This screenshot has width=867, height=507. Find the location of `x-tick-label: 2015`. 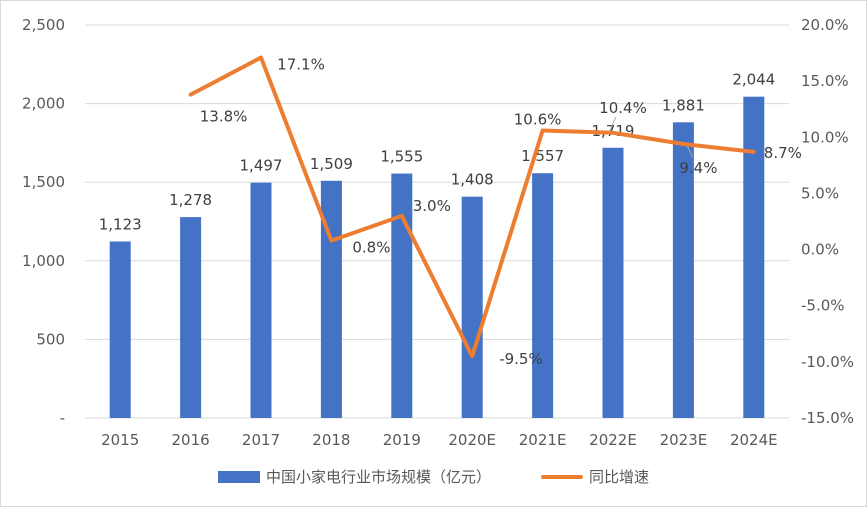

x-tick-label: 2015 is located at coordinates (120, 440).